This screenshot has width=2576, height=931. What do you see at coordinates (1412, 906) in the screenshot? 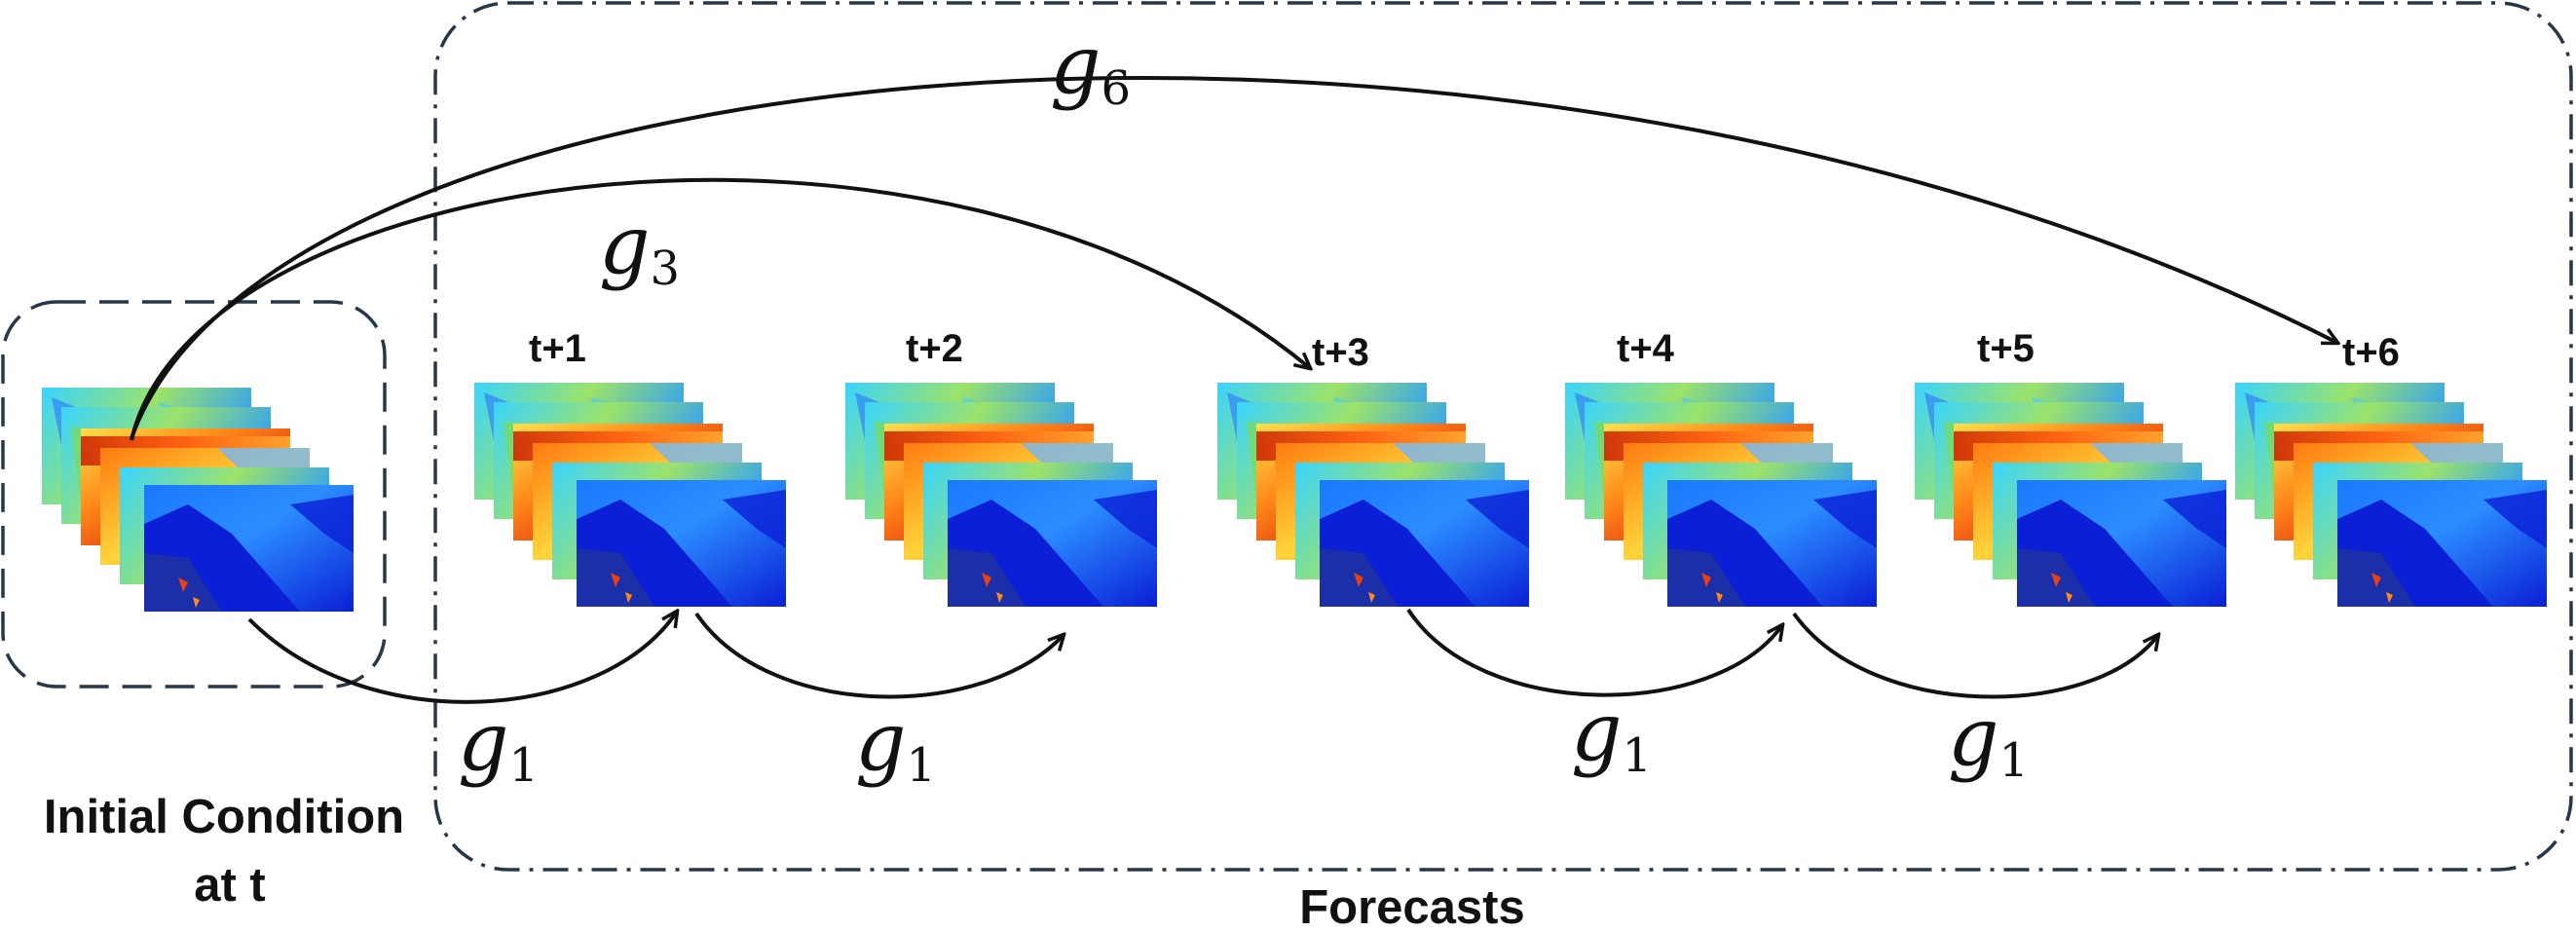
I see `forecasts-caption: Forecasts` at bounding box center [1412, 906].